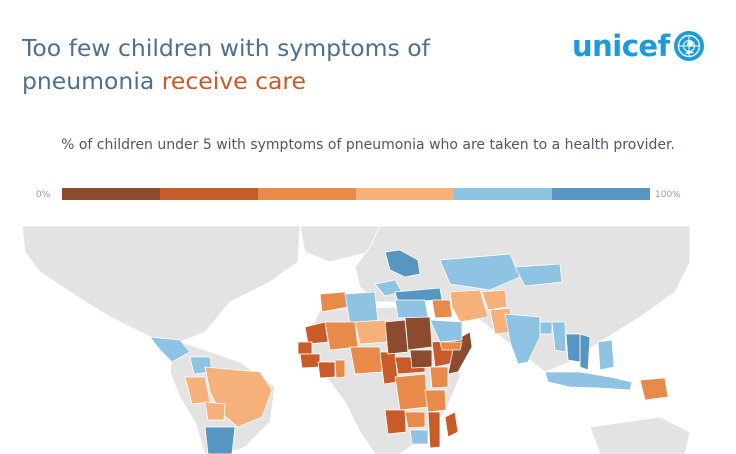 The width and height of the screenshot is (736, 454). What do you see at coordinates (494, 300) in the screenshot?
I see `country-afghanistan` at bounding box center [494, 300].